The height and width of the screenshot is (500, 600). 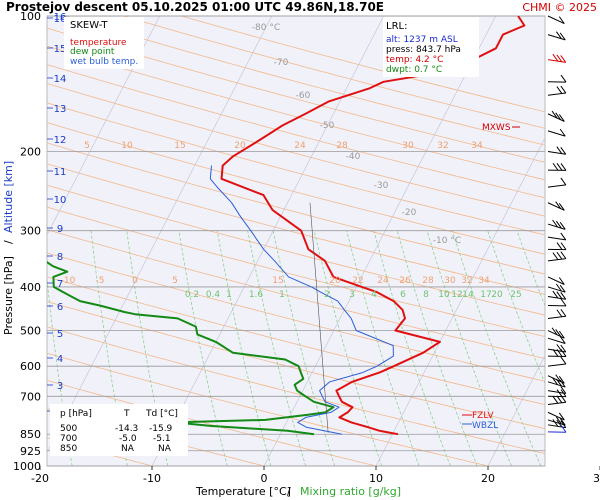 What do you see at coordinates (8, 197) in the screenshot?
I see `y-axis-label-secondary: Altitude [km]` at bounding box center [8, 197].